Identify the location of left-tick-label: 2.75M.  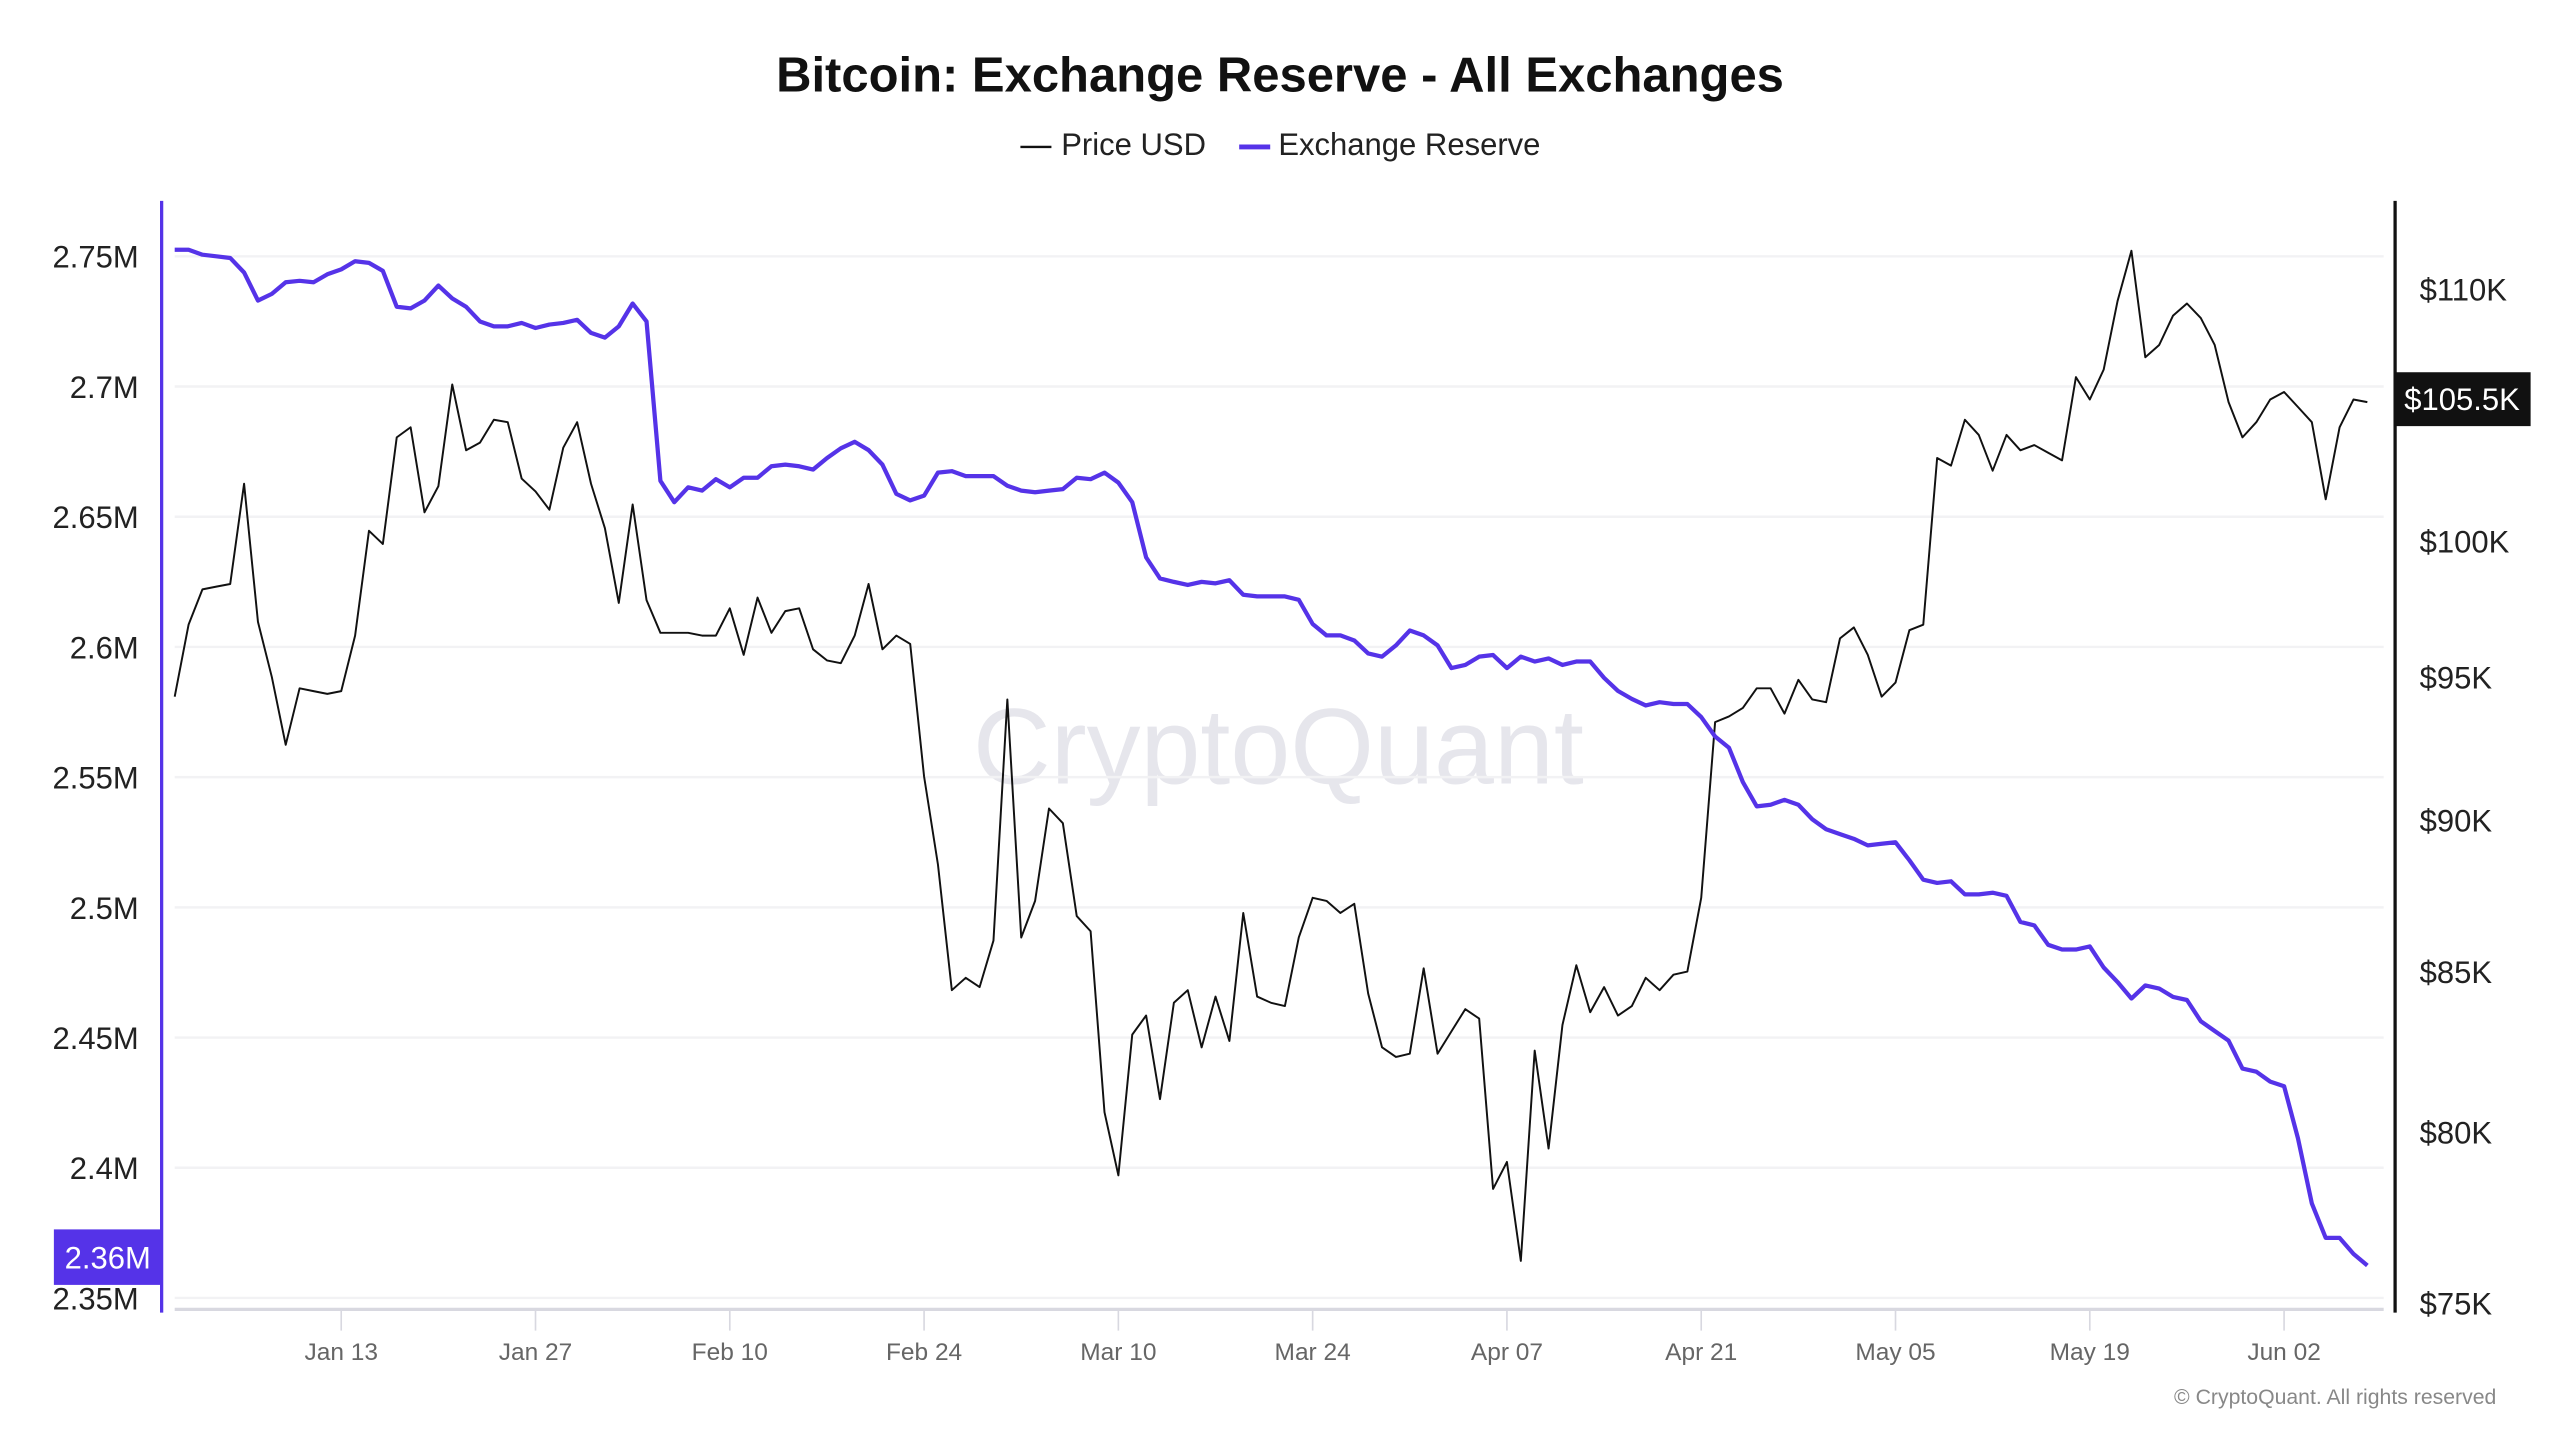
(96, 257).